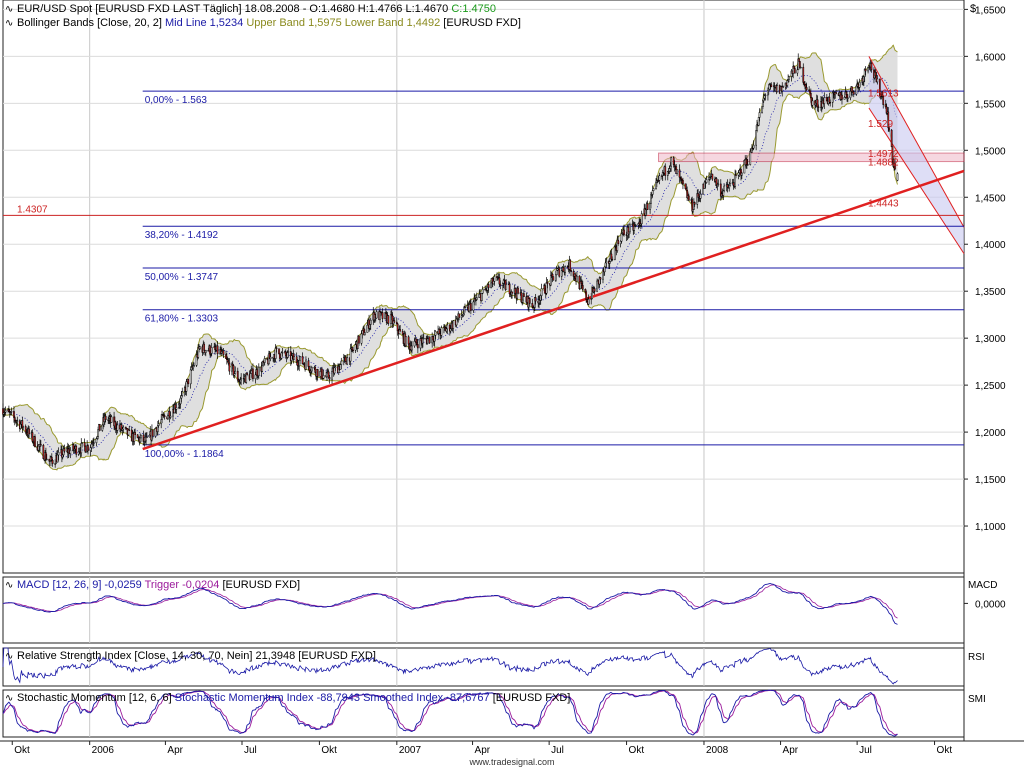  Describe the element at coordinates (482, 23) in the screenshot. I see `bollinger-suffix: [EURUSD FXD]` at that location.